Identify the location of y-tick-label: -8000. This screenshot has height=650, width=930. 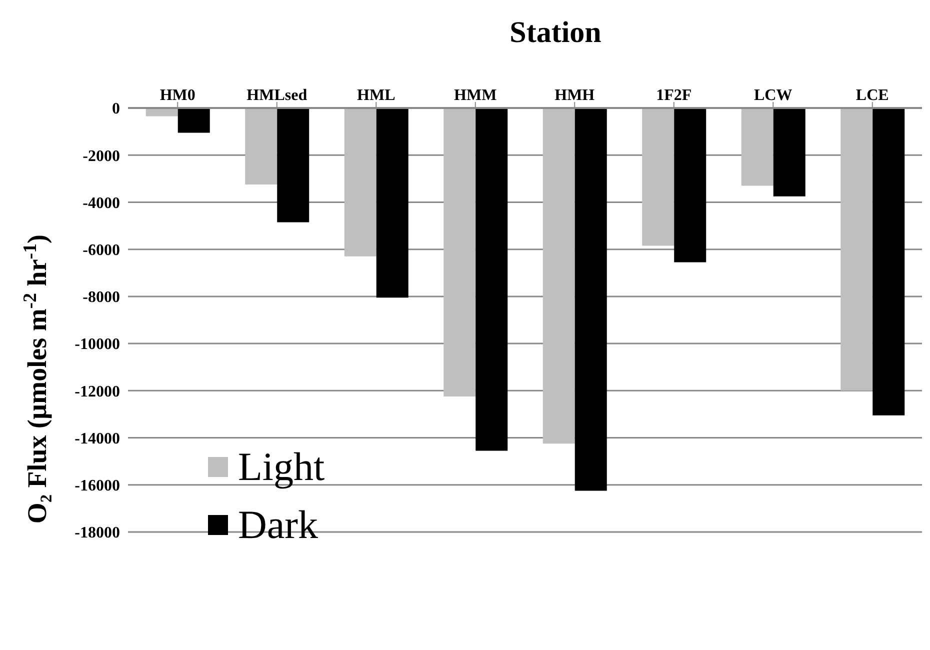
(101, 297).